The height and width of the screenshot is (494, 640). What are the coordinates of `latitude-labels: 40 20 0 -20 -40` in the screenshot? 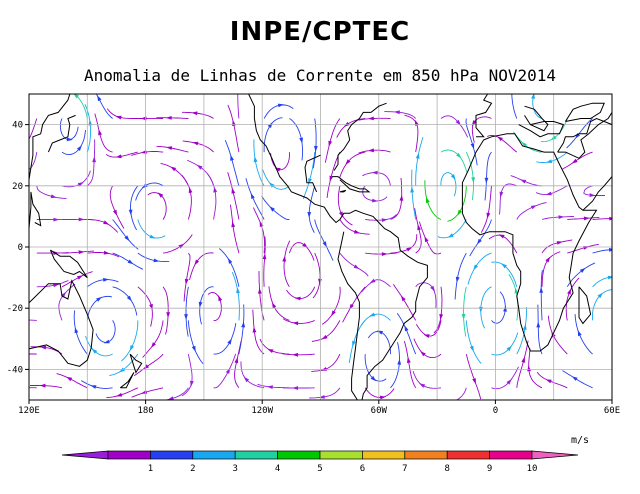 It's located at (18, 248).